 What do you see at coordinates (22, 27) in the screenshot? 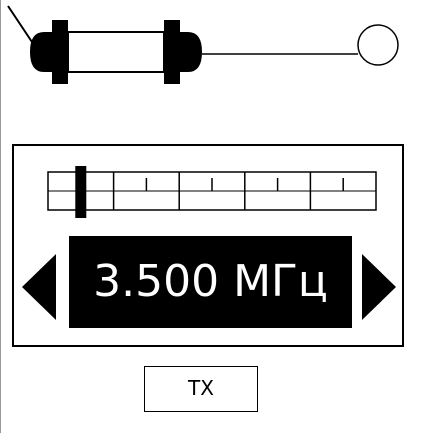
I see `antenna-wire` at bounding box center [22, 27].